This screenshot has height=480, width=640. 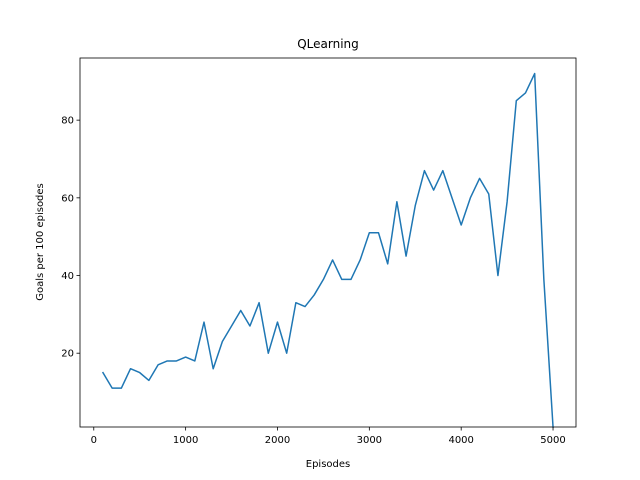 I want to click on x-axis: 0 1000 2000 3000 4000 5000, so click(x=328, y=436).